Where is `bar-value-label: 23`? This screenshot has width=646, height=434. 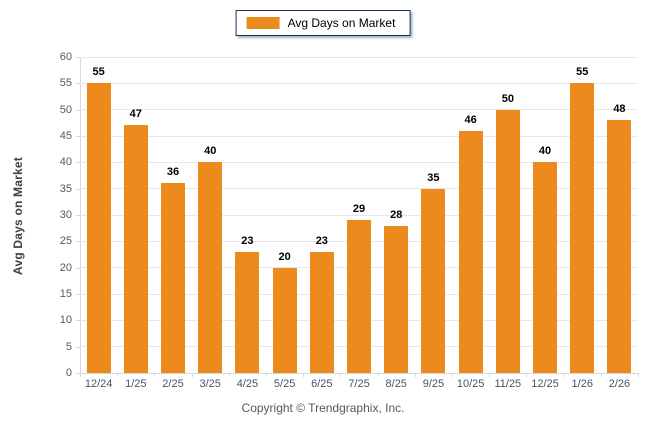
bar-value-label: 23 is located at coordinates (321, 240).